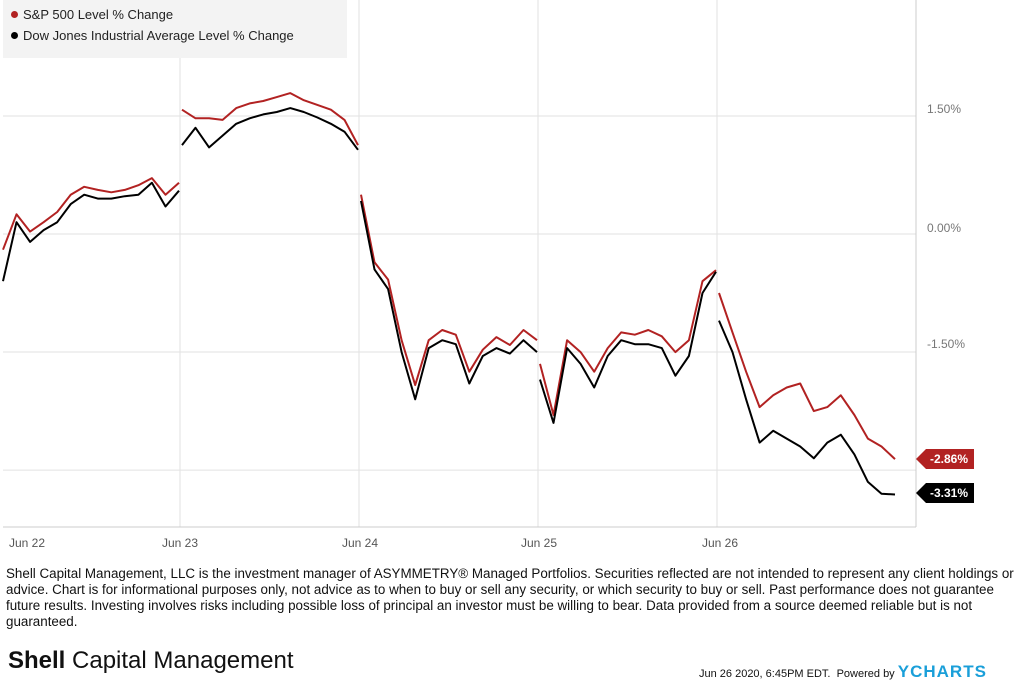 The height and width of the screenshot is (685, 1023). What do you see at coordinates (720, 543) in the screenshot?
I see `x-tick-label: Jun 26` at bounding box center [720, 543].